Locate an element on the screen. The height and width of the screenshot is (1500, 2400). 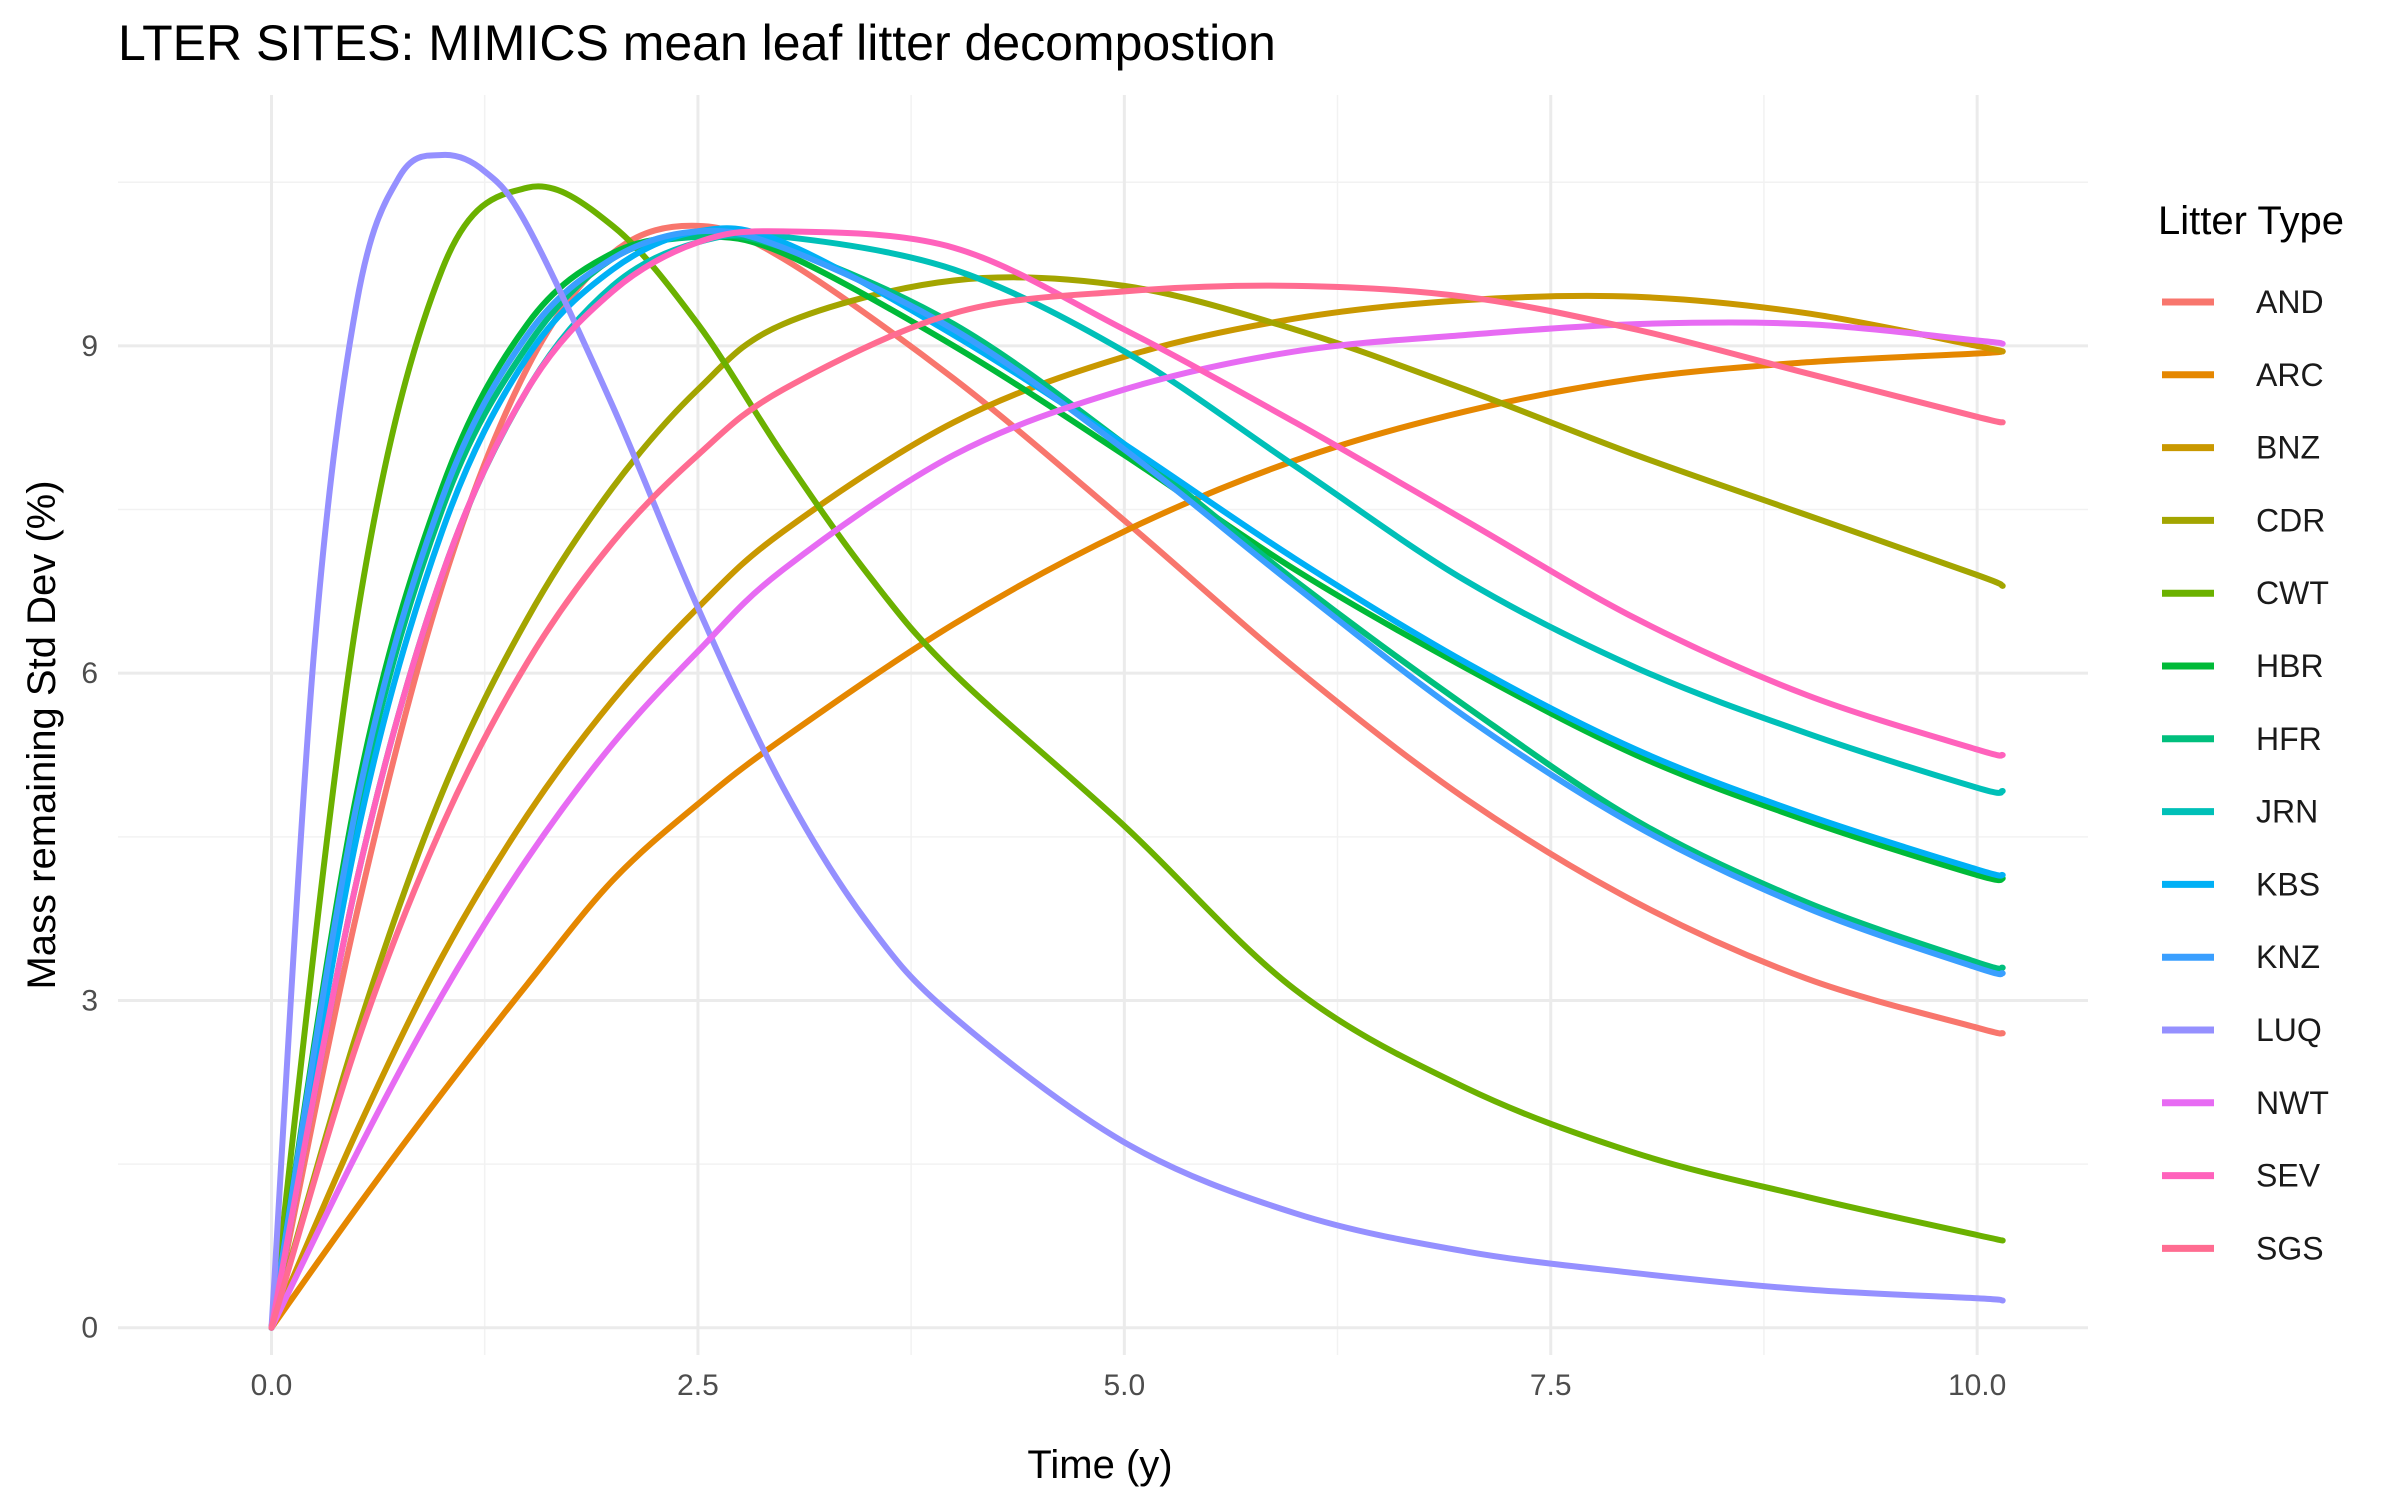
y-tick-label: 0 is located at coordinates (89, 1328).